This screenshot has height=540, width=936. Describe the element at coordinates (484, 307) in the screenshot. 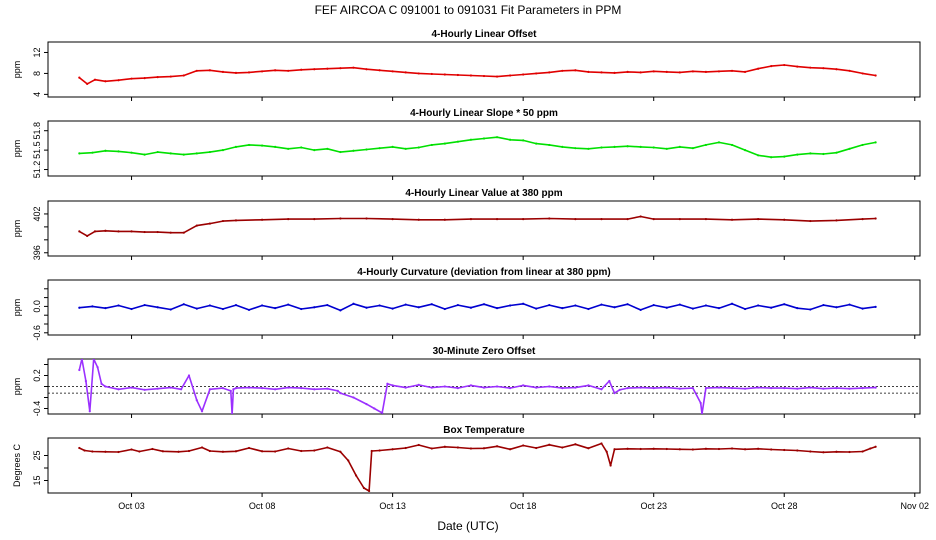

I see `panel-frame-curvature` at that location.